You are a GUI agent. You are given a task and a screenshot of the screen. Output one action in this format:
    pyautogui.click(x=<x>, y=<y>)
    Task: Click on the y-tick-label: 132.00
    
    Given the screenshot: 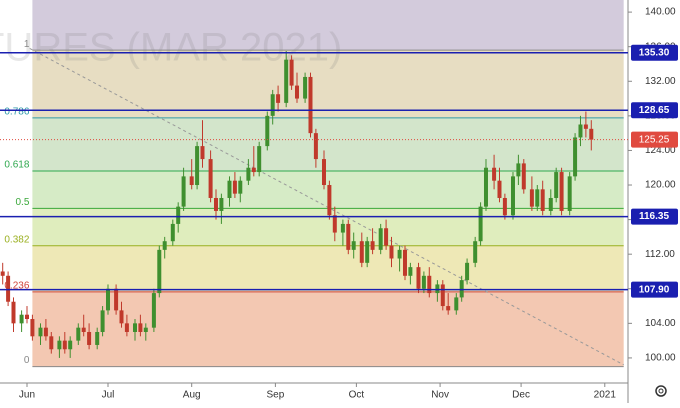 What is the action you would take?
    pyautogui.click(x=660, y=81)
    